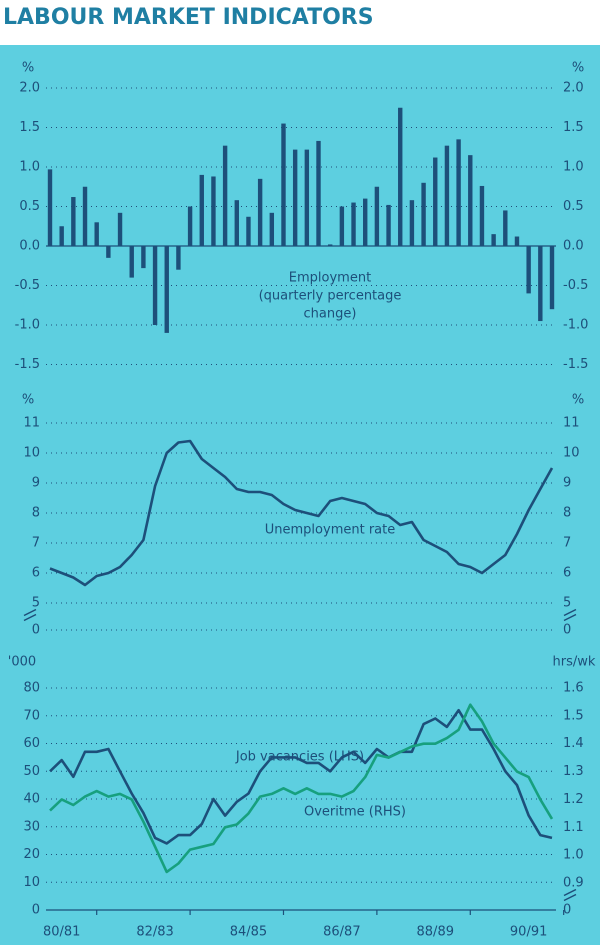 The width and height of the screenshot is (600, 952). Describe the element at coordinates (301, 776) in the screenshot. I see `series-line` at that location.